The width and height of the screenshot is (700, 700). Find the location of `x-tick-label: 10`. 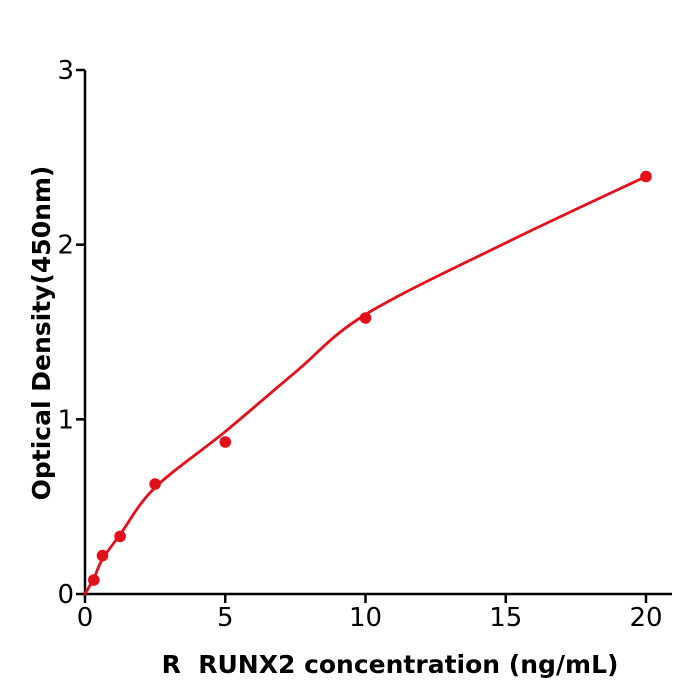

x-tick-label: 10 is located at coordinates (365, 618).